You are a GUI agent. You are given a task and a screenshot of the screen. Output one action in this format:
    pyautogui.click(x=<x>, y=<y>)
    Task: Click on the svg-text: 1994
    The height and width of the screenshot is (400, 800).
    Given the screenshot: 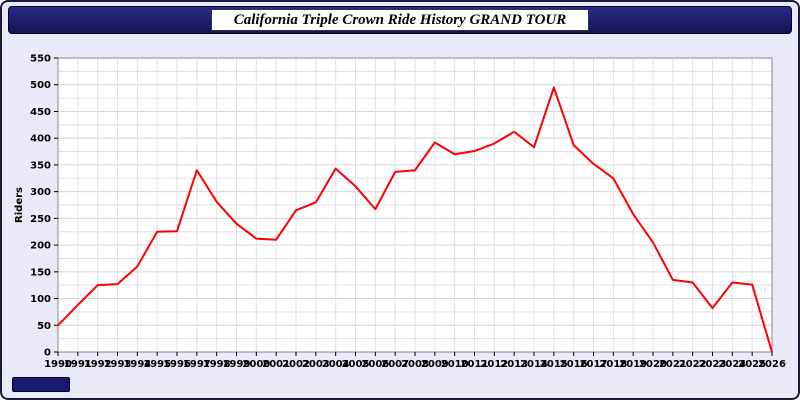 What is the action you would take?
    pyautogui.click(x=137, y=364)
    